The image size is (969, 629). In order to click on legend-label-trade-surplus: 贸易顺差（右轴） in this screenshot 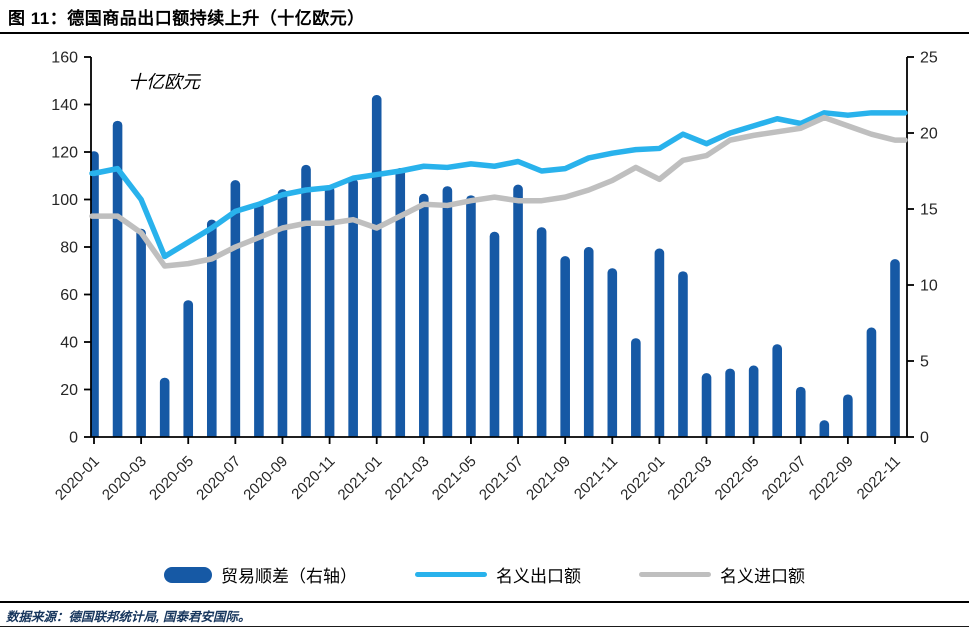, I will do `click(289, 576)`.